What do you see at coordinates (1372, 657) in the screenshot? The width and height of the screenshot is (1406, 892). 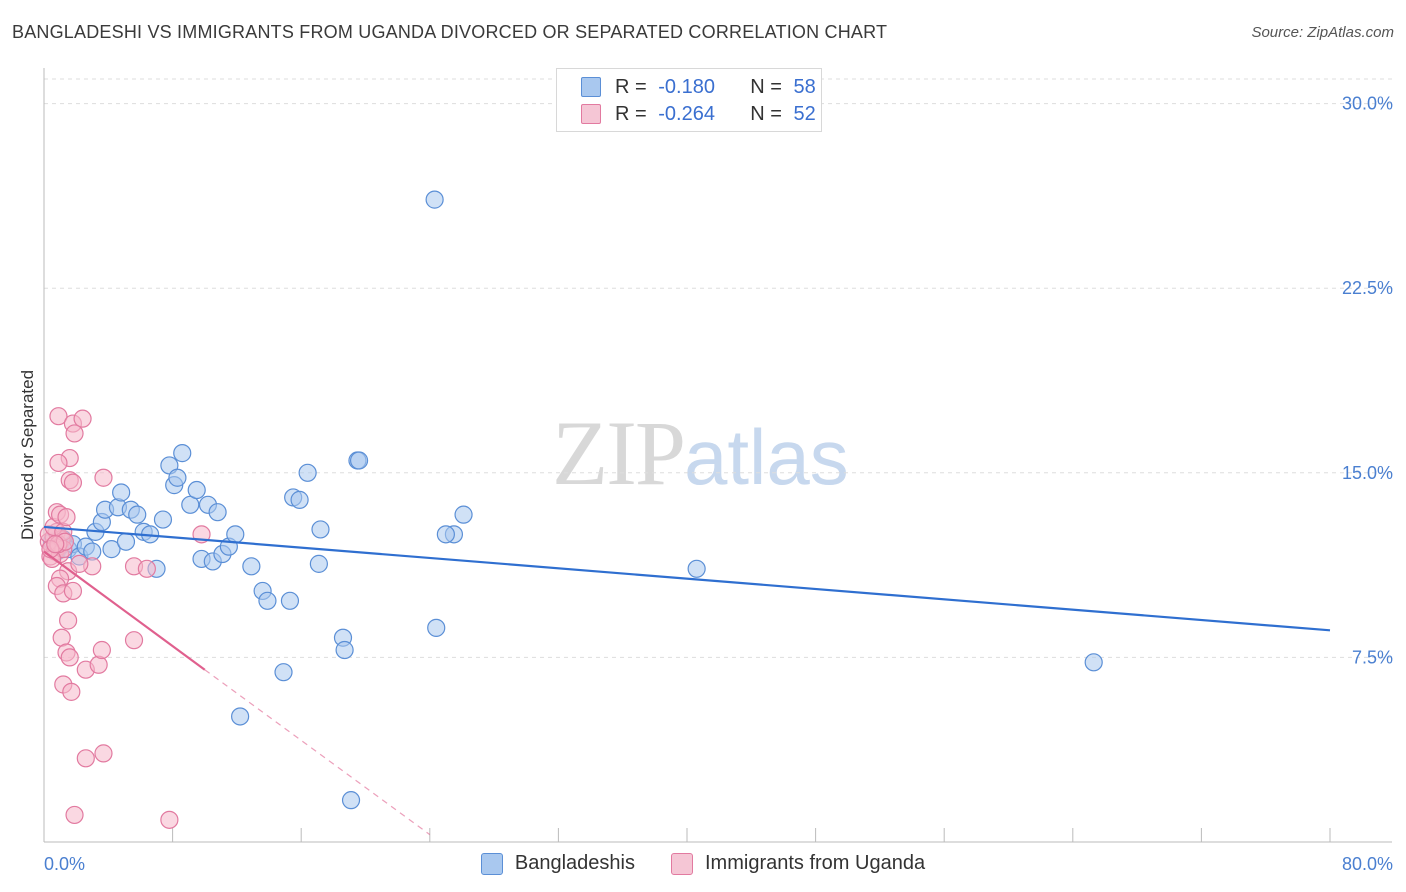 I see `y-tick-label: 7.5%` at bounding box center [1372, 657].